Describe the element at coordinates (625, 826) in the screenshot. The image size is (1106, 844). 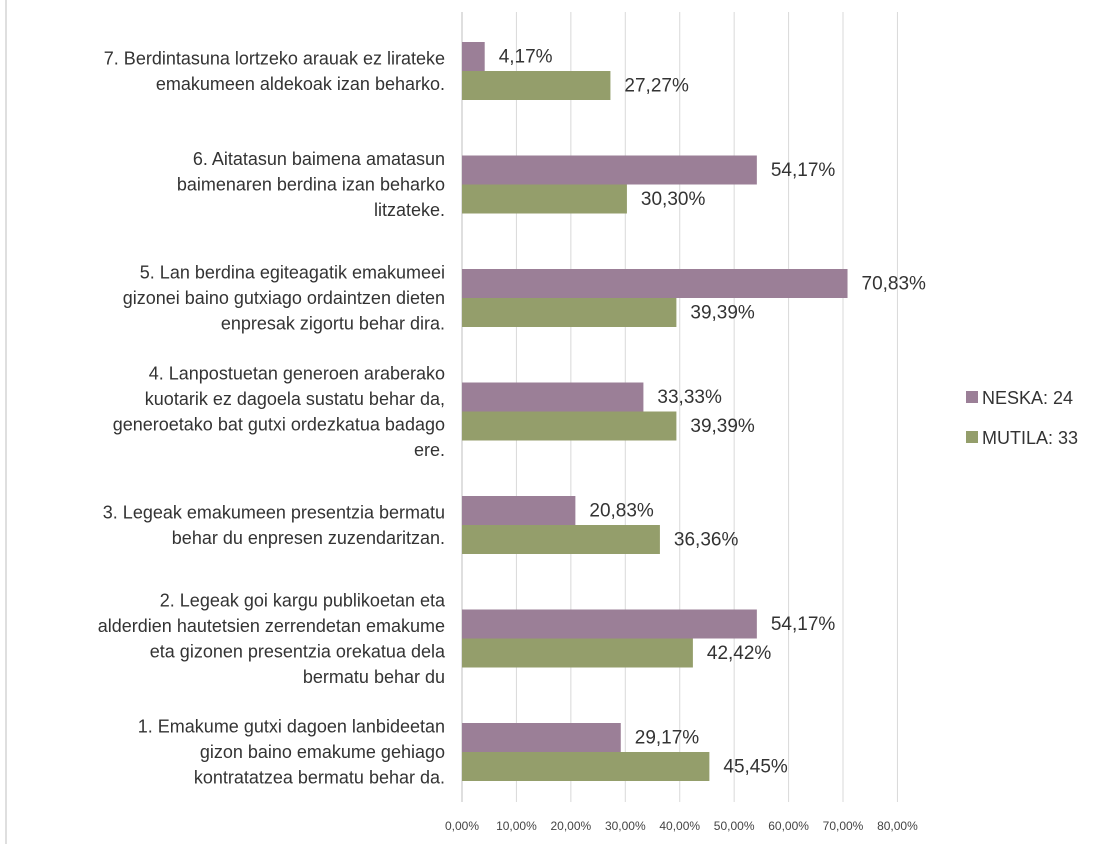
I see `x-tick-label: 30,00%` at that location.